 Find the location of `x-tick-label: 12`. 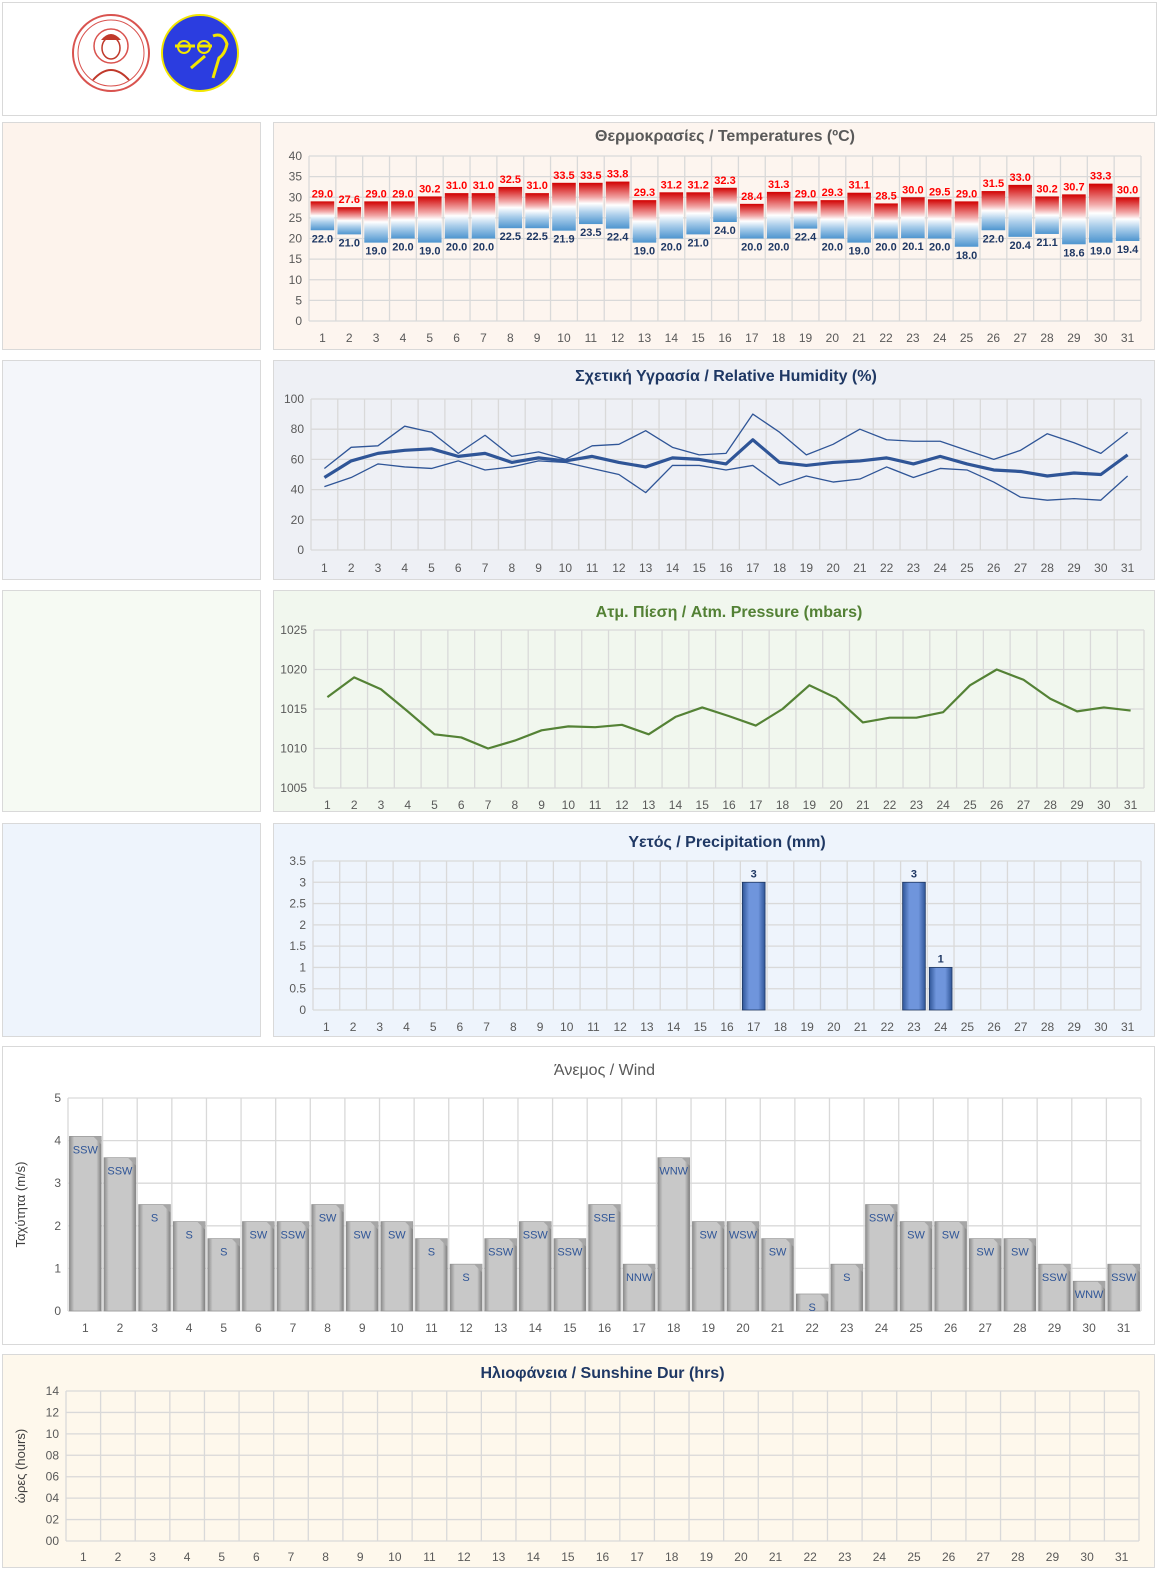

x-tick-label: 12 is located at coordinates (622, 805).